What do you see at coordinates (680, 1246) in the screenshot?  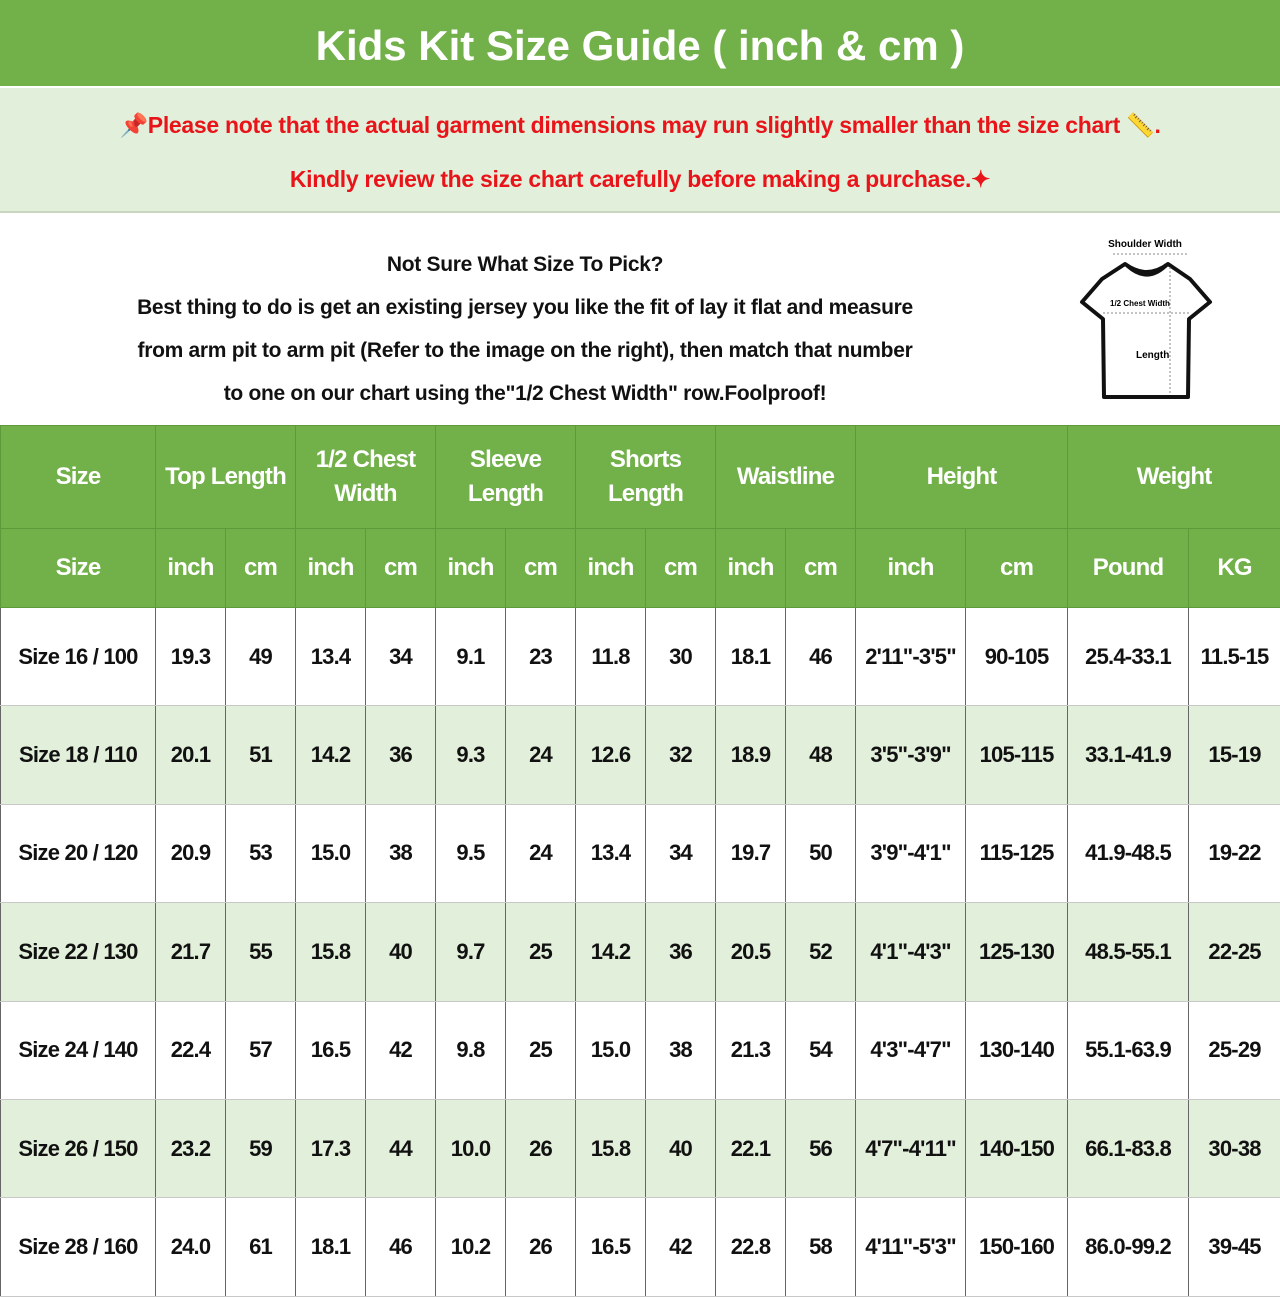 I see `value-cell-text: 42` at bounding box center [680, 1246].